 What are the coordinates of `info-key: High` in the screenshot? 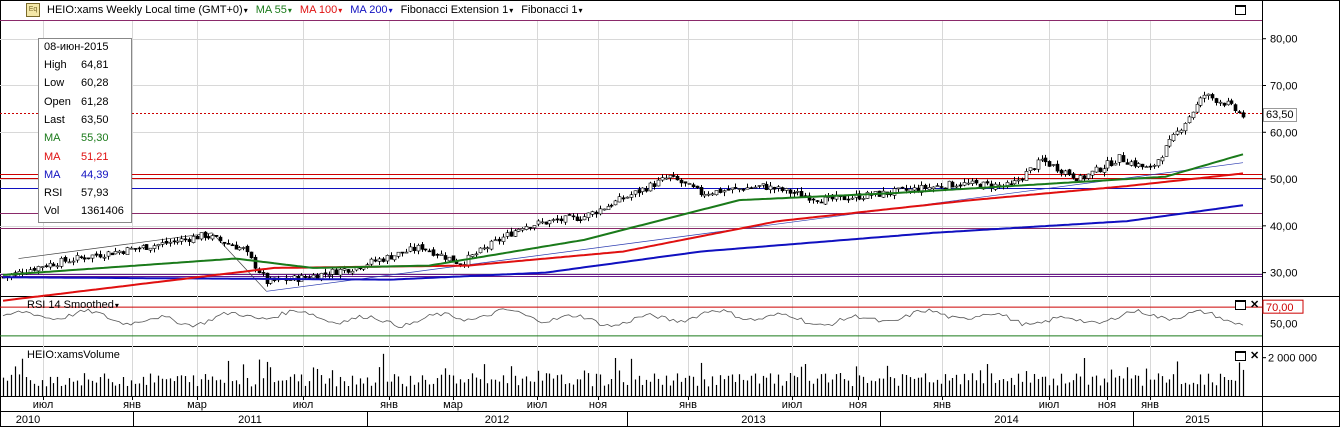 It's located at (55, 65).